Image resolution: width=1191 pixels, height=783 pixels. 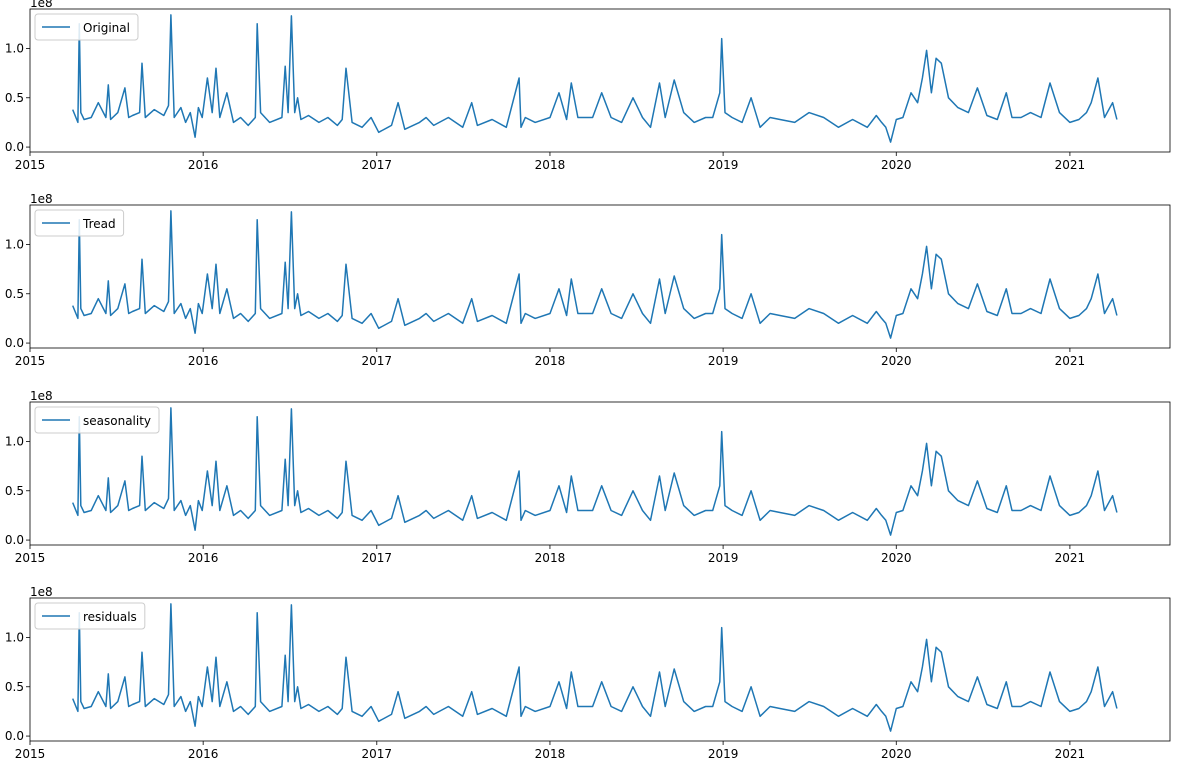 I want to click on legend: Original, so click(x=86, y=27).